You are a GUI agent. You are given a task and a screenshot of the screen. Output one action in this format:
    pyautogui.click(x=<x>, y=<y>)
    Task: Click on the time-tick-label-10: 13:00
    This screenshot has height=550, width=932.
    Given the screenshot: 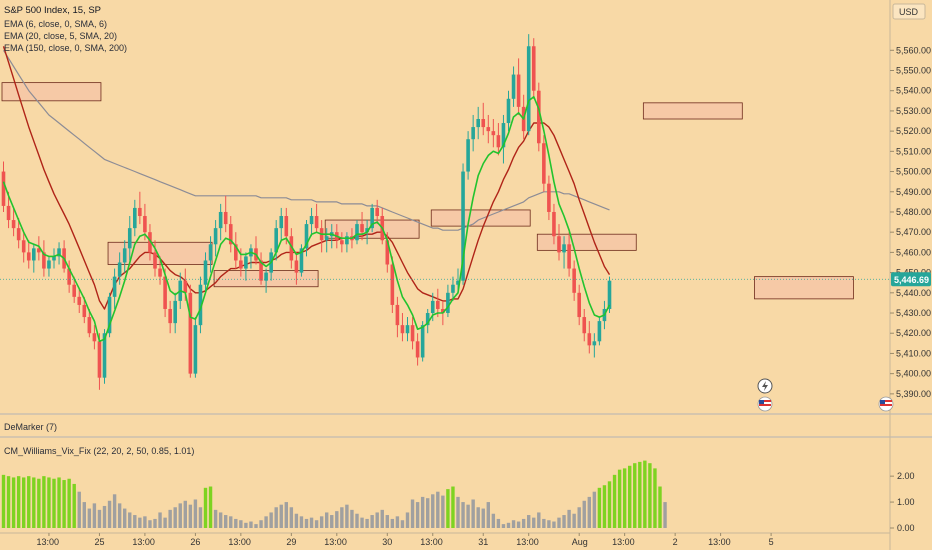 What is the action you would take?
    pyautogui.click(x=527, y=542)
    